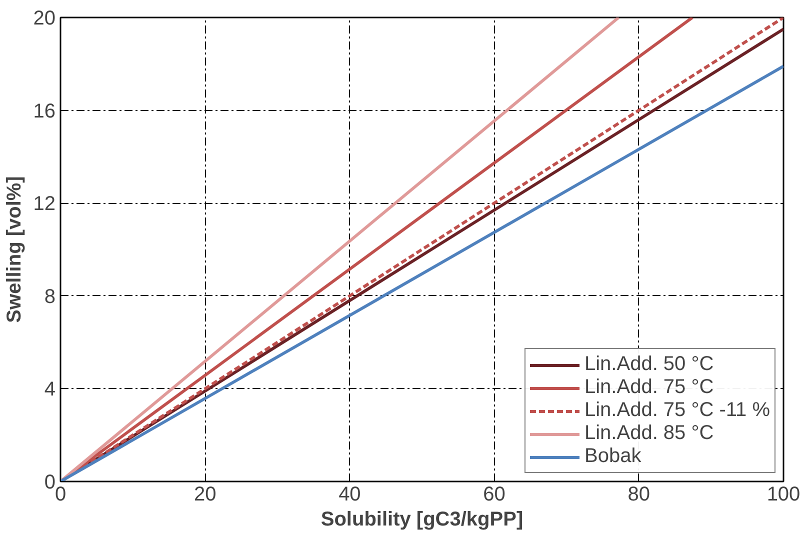 This screenshot has width=808, height=533. I want to click on legend-label: Lin.Add. 75 °C -11 %, so click(677, 410).